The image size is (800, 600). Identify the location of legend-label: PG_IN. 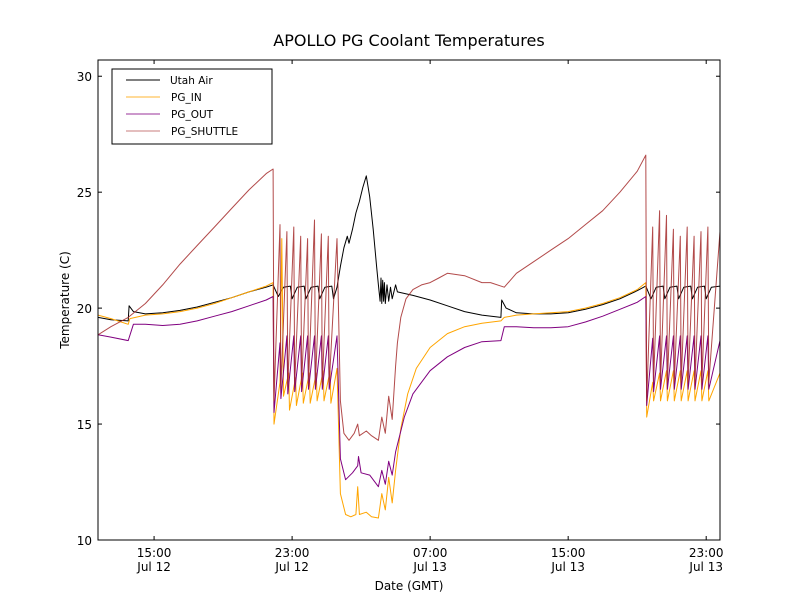
(186, 98).